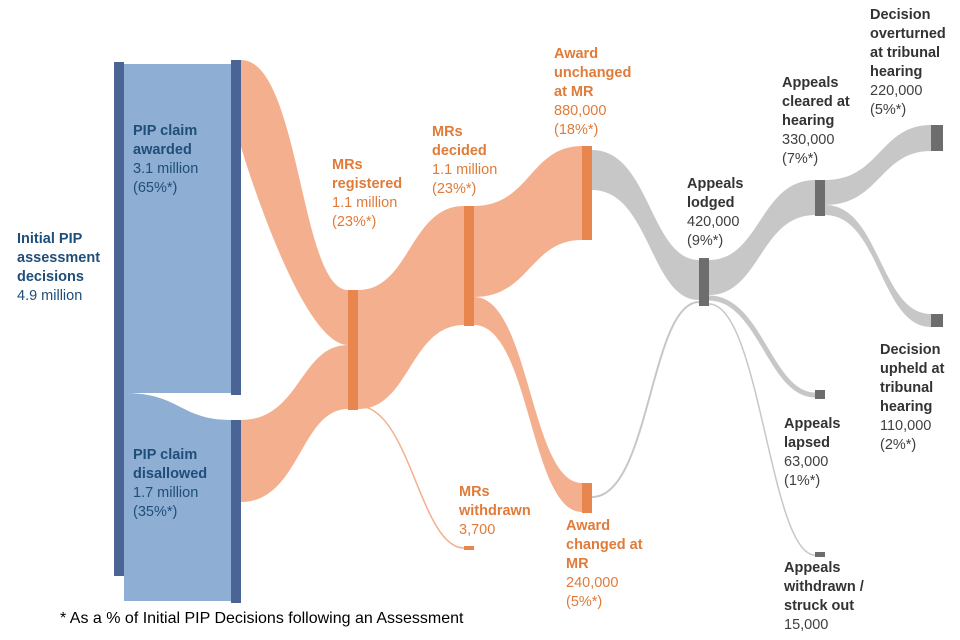  Describe the element at coordinates (464, 161) in the screenshot. I see `label-mrs-decided: MRs decided 1.1 million (23%*)` at that location.